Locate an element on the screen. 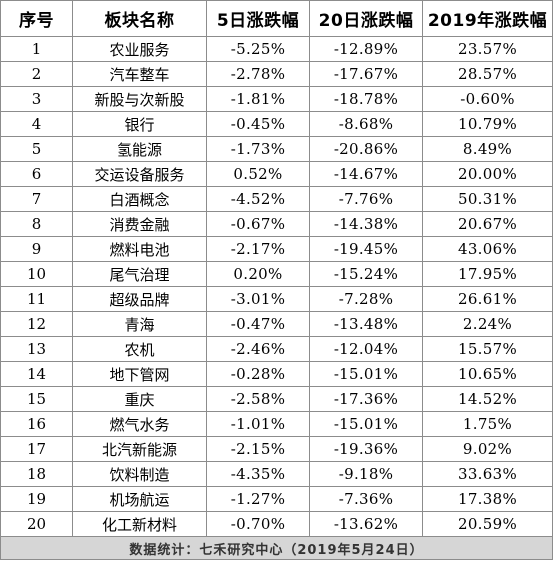 The height and width of the screenshot is (562, 553). table-row: 8 消费金融 -0.67% -14.38% 20.67% is located at coordinates (276, 224).